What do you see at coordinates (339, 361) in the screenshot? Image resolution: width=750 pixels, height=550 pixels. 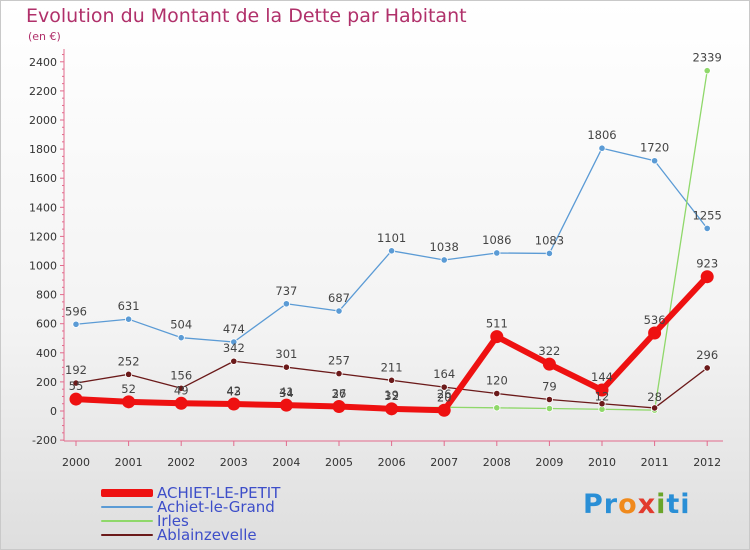 I see `data-label-ablainzevelle: 257` at bounding box center [339, 361].